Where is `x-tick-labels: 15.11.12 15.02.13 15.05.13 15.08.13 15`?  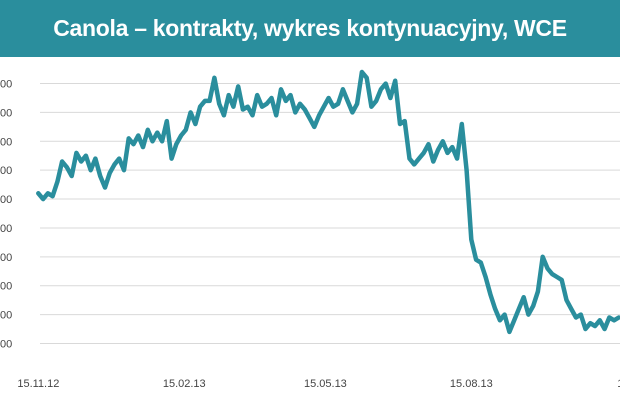 x-tick-labels: 15.11.12 15.02.13 15.05.13 15.08.13 15 is located at coordinates (318, 384).